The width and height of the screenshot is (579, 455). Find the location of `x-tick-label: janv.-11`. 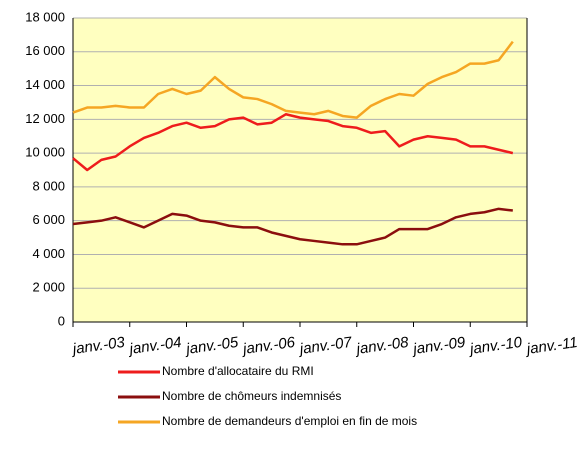

x-tick-label: janv.-11 is located at coordinates (551, 346).